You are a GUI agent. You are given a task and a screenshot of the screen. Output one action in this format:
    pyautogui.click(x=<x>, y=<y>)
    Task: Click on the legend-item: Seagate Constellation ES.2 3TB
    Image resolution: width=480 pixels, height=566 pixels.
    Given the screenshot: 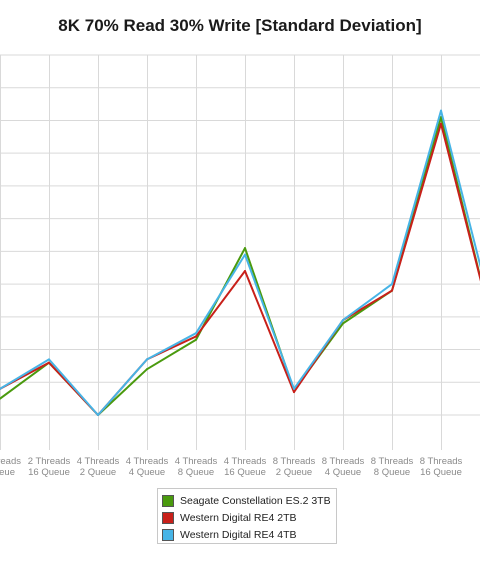 What is the action you would take?
    pyautogui.click(x=247, y=500)
    